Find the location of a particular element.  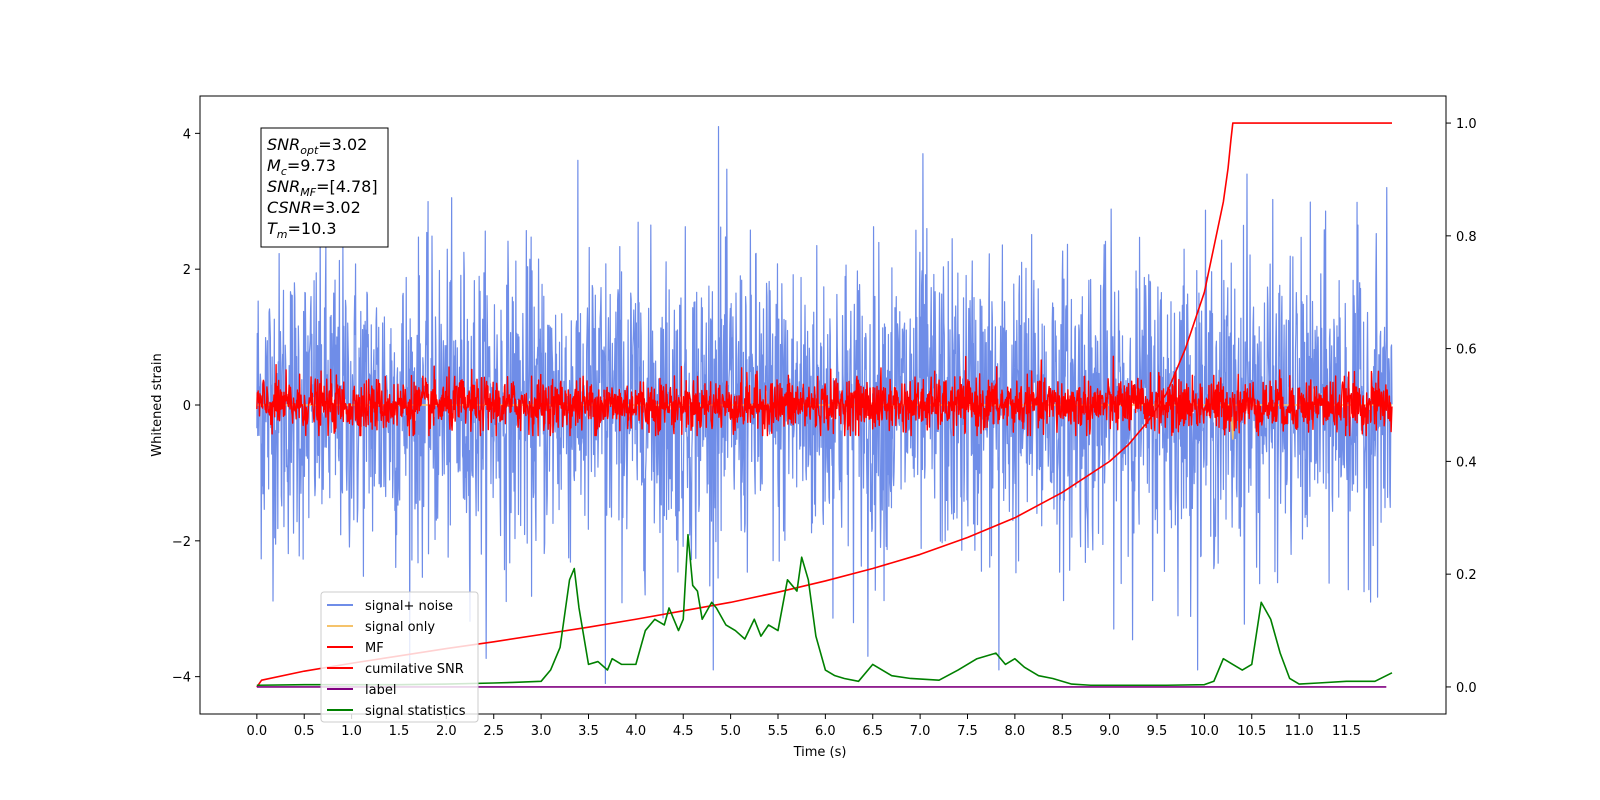

y-axis-right: 0.0 0.2 0.4 0.6 0.8 1.0 is located at coordinates (1461, 406).